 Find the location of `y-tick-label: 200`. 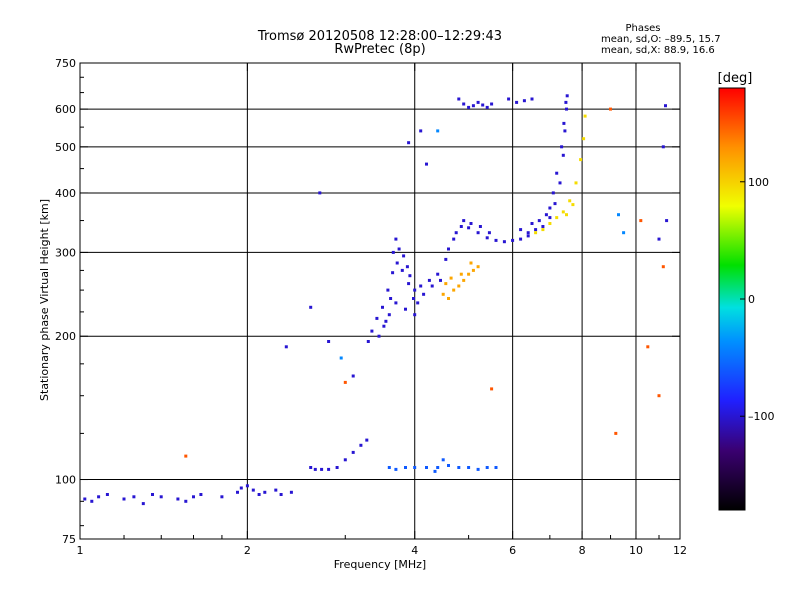

y-tick-label: 200 is located at coordinates (65, 336).